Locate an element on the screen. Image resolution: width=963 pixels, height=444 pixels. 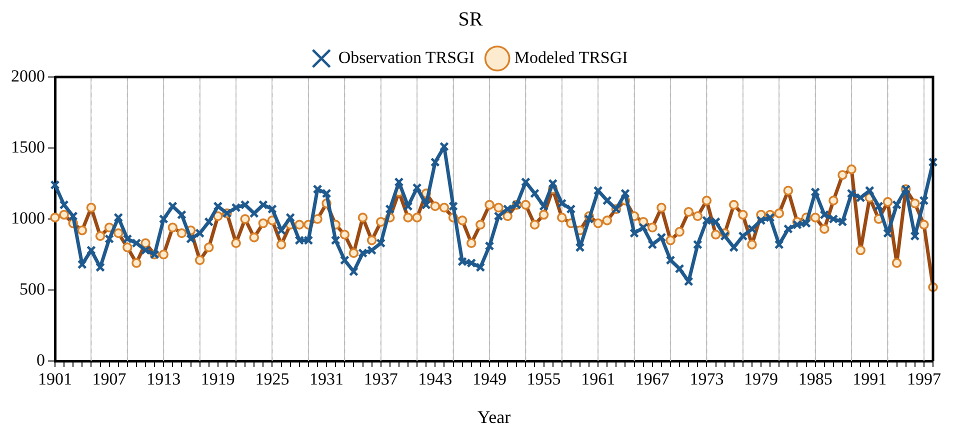
y-tick-label: 0 is located at coordinates (40, 360).